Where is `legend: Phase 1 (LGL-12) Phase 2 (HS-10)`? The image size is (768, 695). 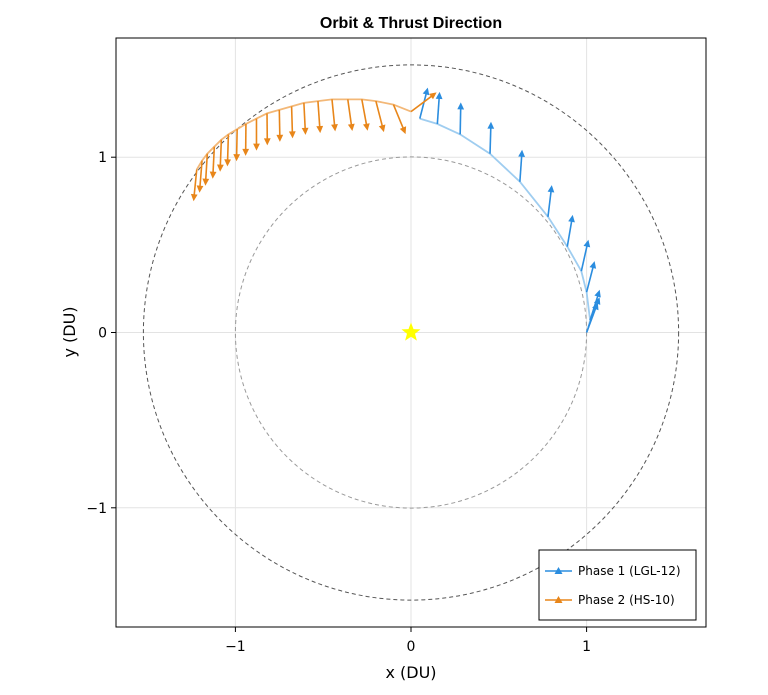 legend: Phase 1 (LGL-12) Phase 2 (HS-10) is located at coordinates (617, 585).